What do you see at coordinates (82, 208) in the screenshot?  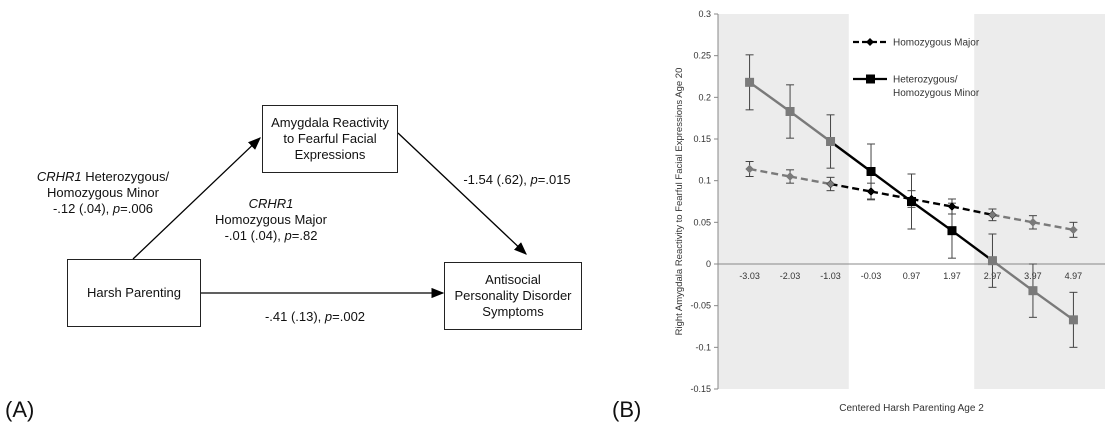 I see `coef-het: -.12 (.04),` at bounding box center [82, 208].